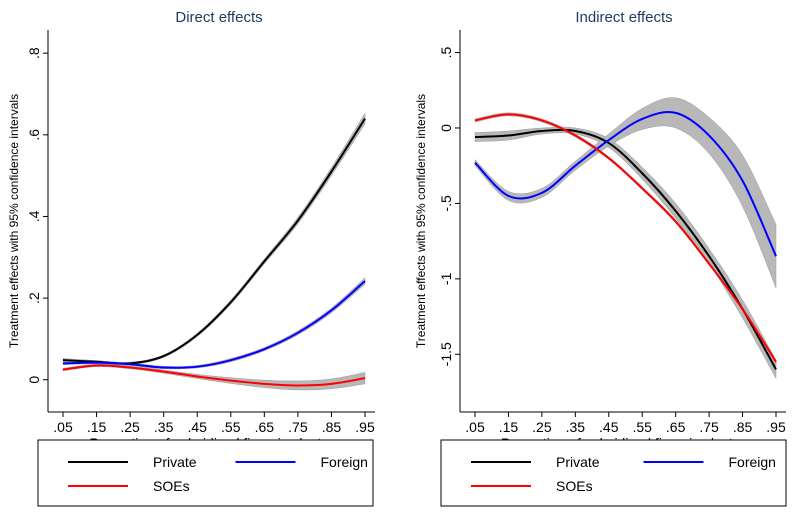  I want to click on y-tick-label: .6, so click(34, 135).